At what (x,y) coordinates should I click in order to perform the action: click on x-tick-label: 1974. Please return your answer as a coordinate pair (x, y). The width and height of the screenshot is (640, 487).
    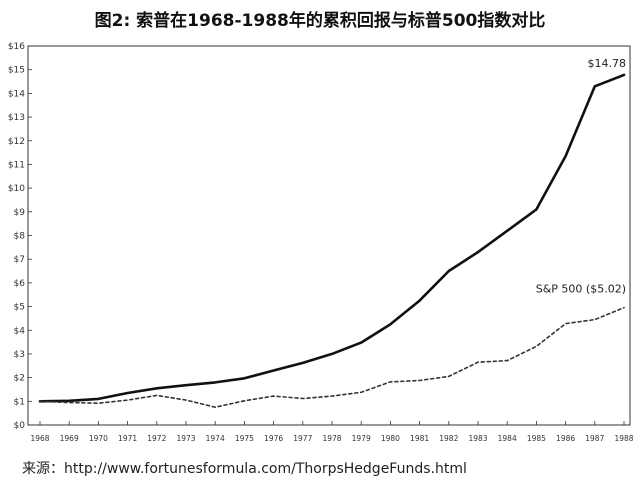
    Looking at the image, I should click on (215, 438).